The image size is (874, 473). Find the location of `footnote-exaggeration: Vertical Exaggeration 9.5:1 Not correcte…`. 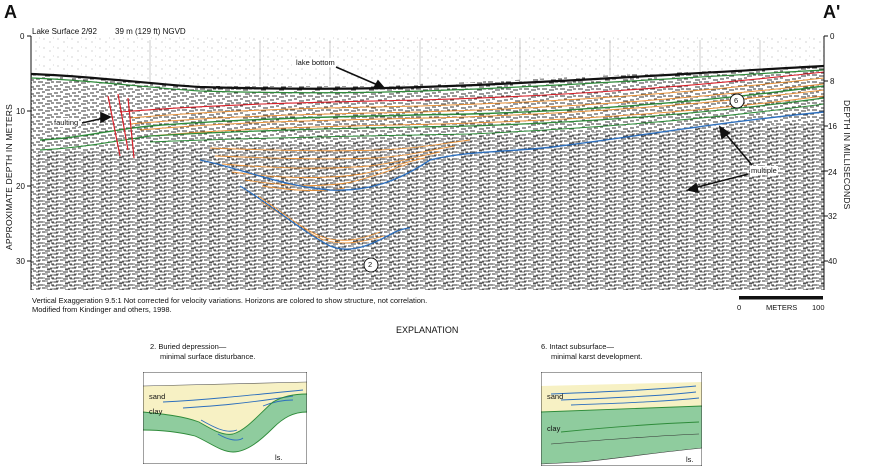

footnote-exaggeration: Vertical Exaggeration 9.5:1 Not correcte… is located at coordinates (230, 300).